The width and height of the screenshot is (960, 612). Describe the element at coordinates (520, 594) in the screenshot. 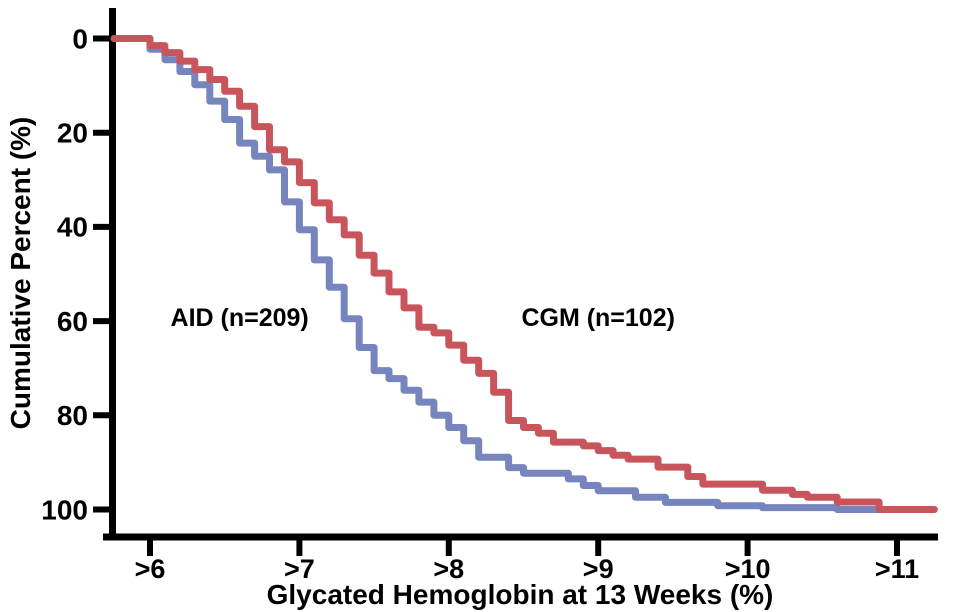

I see `x-axis-title: Glycated Hemoglobin at 13 Weeks (%)` at that location.